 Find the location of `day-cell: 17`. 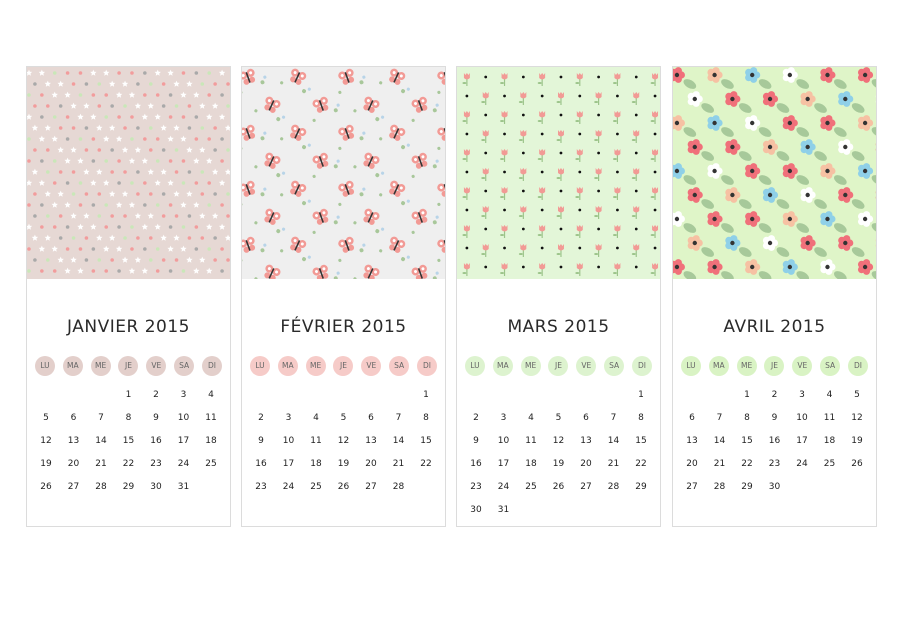

day-cell: 17 is located at coordinates (288, 463).